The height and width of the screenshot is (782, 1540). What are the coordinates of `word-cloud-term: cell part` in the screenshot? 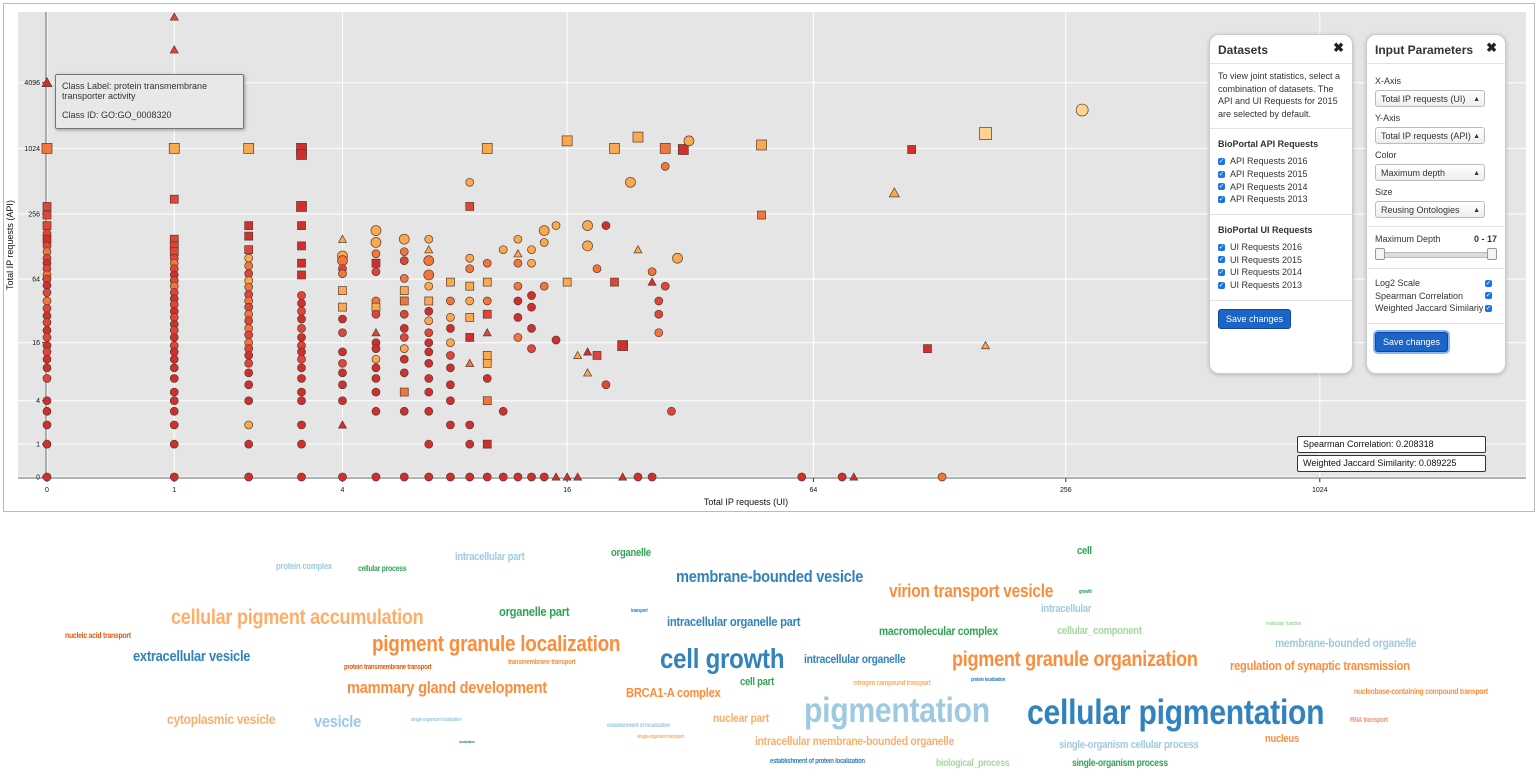 It's located at (757, 682).